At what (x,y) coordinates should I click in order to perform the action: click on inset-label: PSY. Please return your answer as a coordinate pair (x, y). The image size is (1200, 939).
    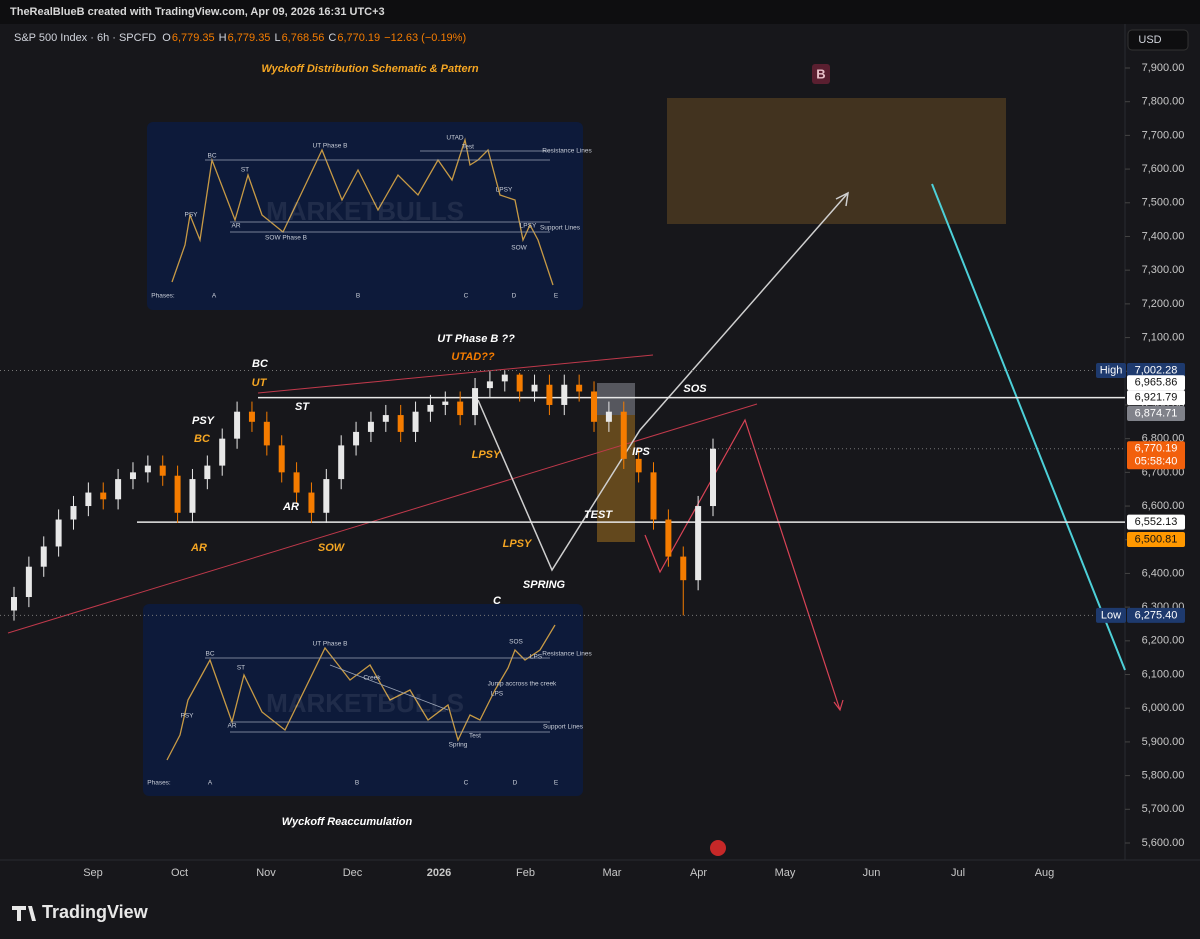
    Looking at the image, I should click on (191, 215).